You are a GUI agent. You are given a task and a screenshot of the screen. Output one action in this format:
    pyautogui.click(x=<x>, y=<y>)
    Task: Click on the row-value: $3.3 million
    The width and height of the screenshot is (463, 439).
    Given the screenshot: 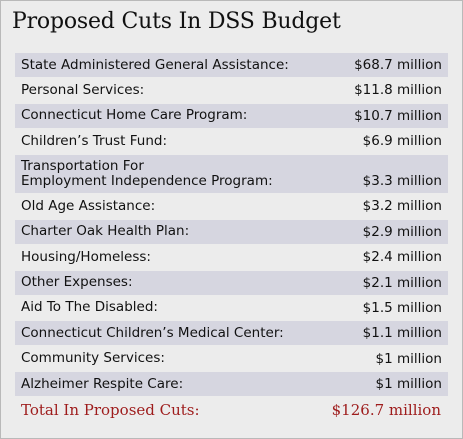 What is the action you would take?
    pyautogui.click(x=402, y=180)
    